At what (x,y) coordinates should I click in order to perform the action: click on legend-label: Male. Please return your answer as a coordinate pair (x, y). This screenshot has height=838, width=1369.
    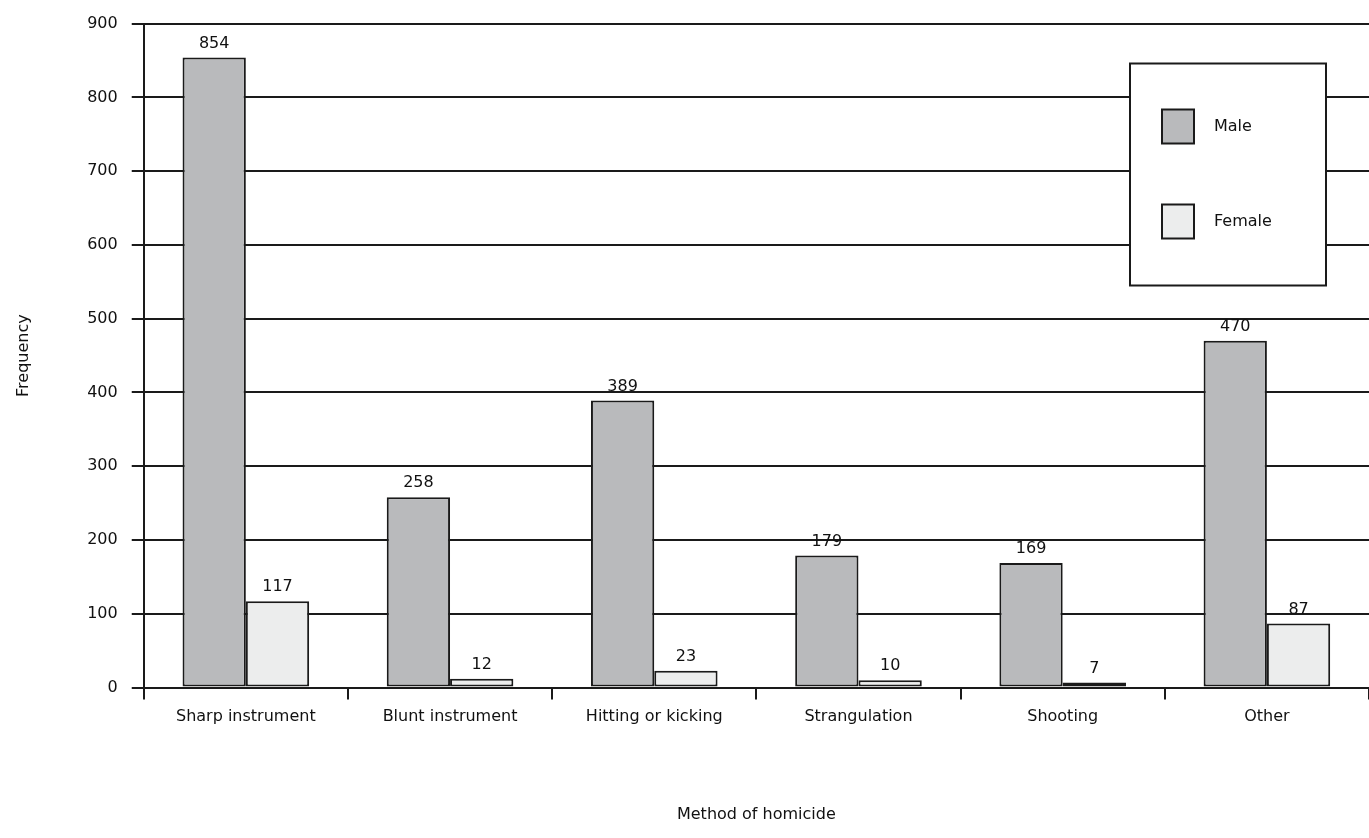
    Looking at the image, I should click on (1233, 125).